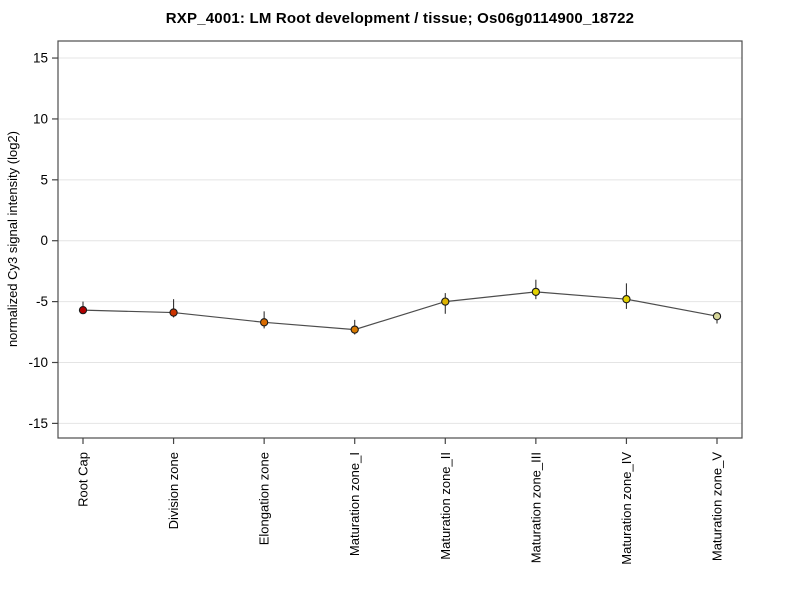 Image resolution: width=800 pixels, height=600 pixels. What do you see at coordinates (38, 423) in the screenshot?
I see `y-tick-label: -15` at bounding box center [38, 423].